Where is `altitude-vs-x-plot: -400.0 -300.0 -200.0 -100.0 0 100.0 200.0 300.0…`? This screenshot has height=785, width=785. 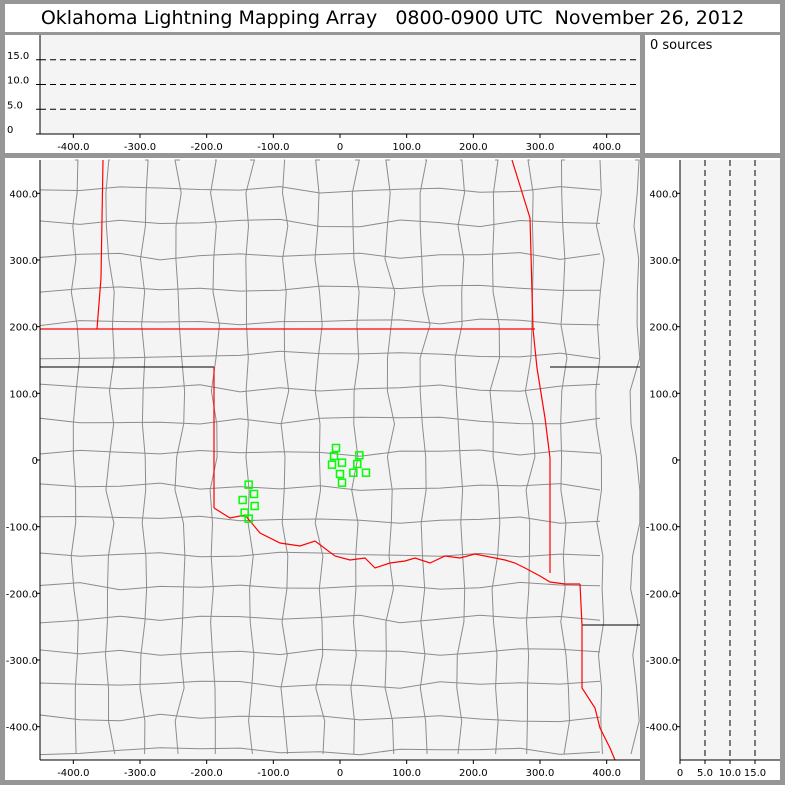 altitude-vs-x-plot: -400.0 -300.0 -200.0 -100.0 0 100.0 200.0 300.0… is located at coordinates (323, 94).